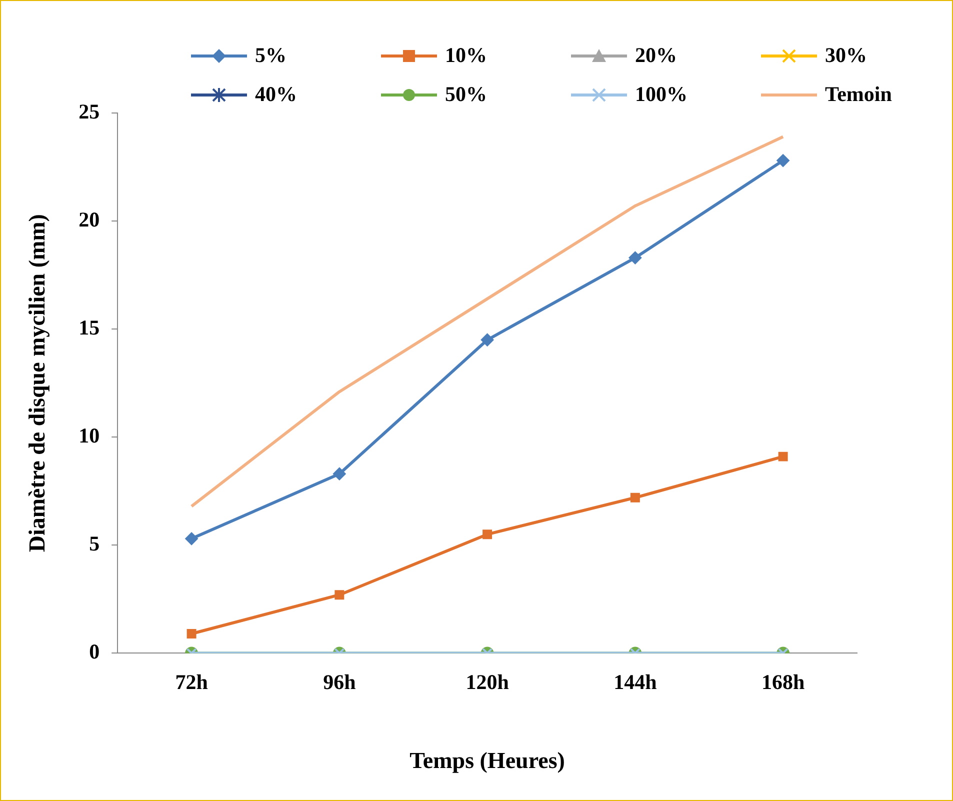  Describe the element at coordinates (89, 219) in the screenshot. I see `y-tick-label: 20` at that location.